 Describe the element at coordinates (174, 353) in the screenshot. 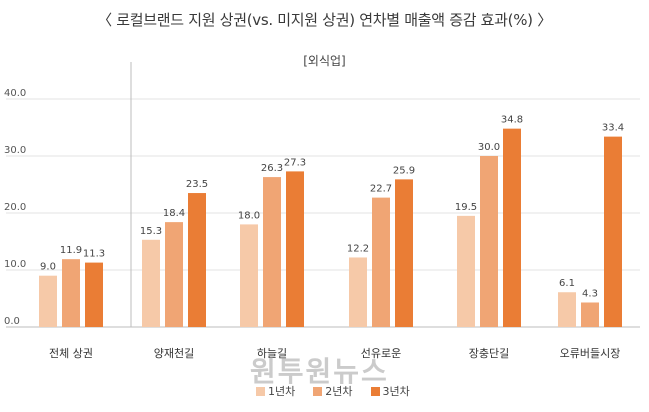

I see `category-label: 양재천길` at that location.